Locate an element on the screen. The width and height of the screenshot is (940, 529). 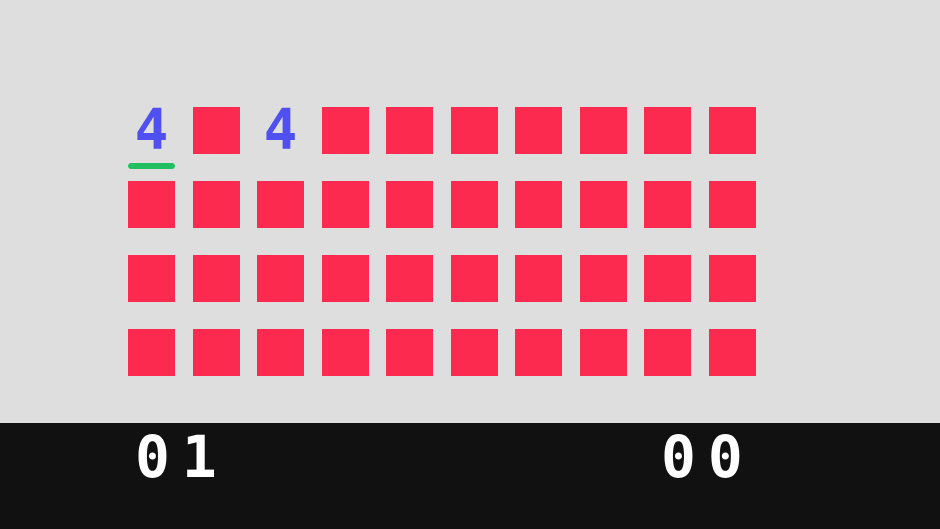
selection-cursor is located at coordinates (151, 166).